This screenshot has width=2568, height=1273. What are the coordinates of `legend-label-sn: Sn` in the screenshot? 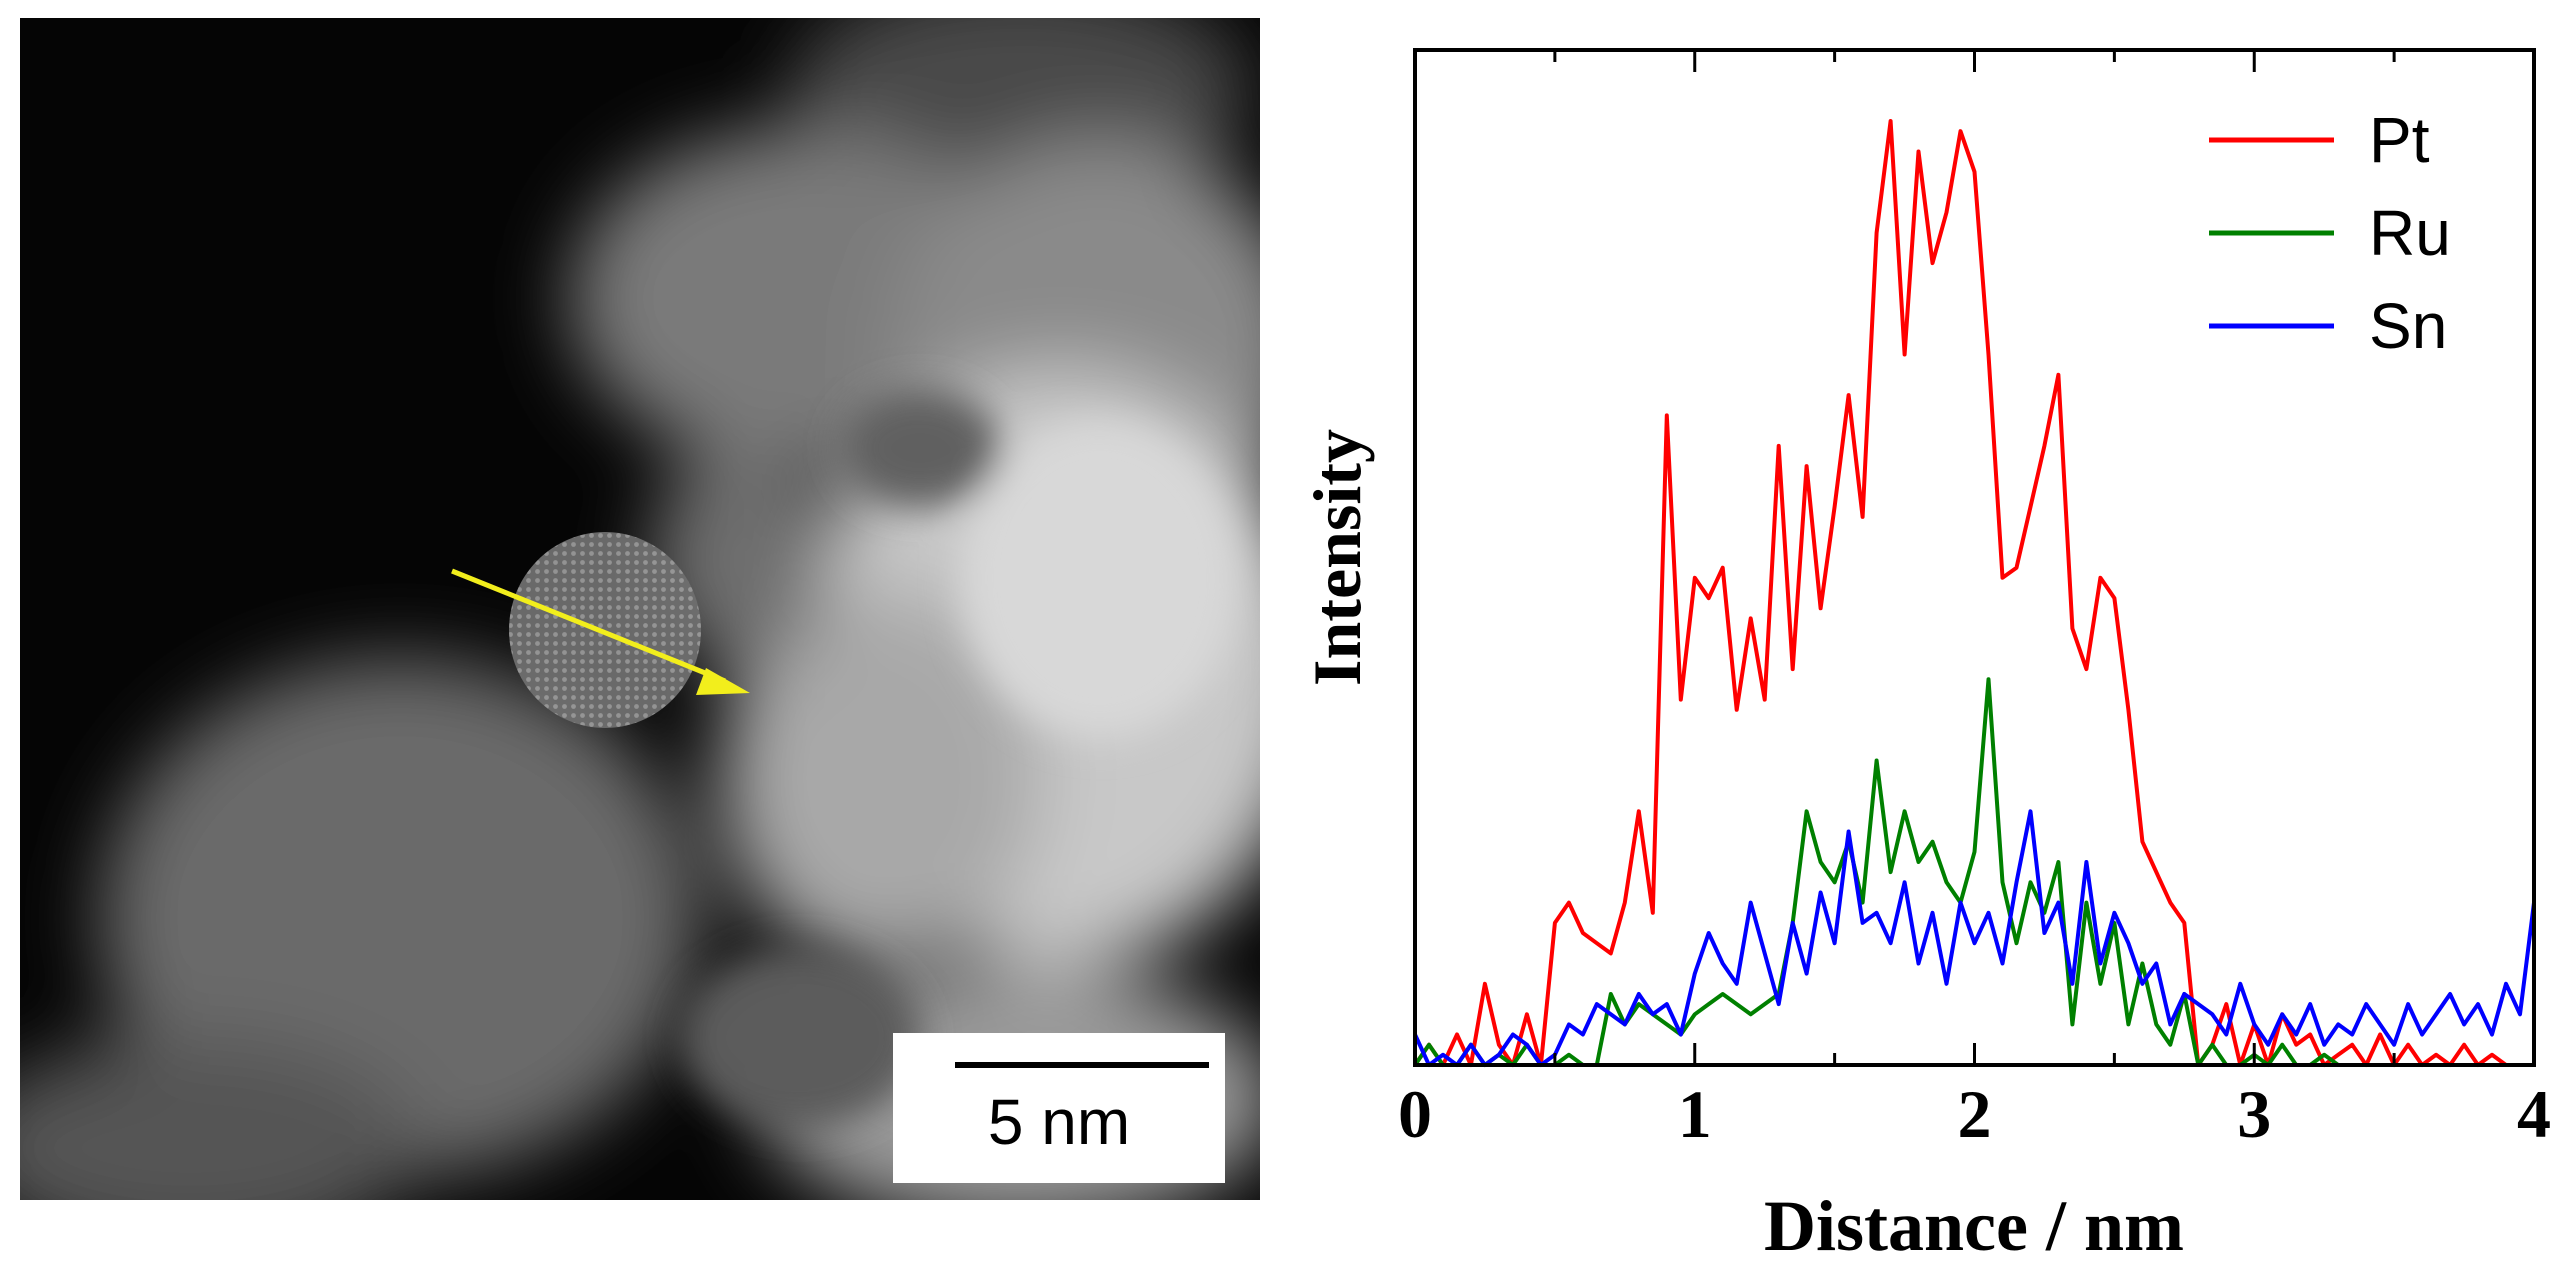 It's located at (2408, 326).